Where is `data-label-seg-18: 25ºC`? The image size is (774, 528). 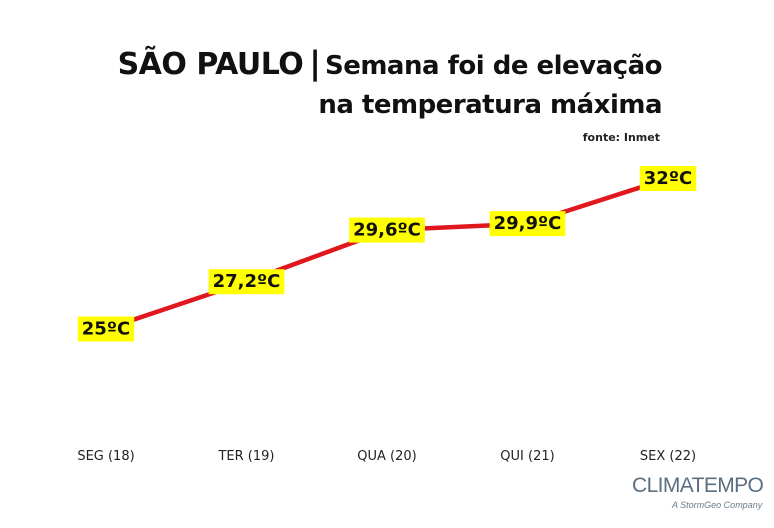
data-label-seg-18: 25ºC is located at coordinates (106, 329).